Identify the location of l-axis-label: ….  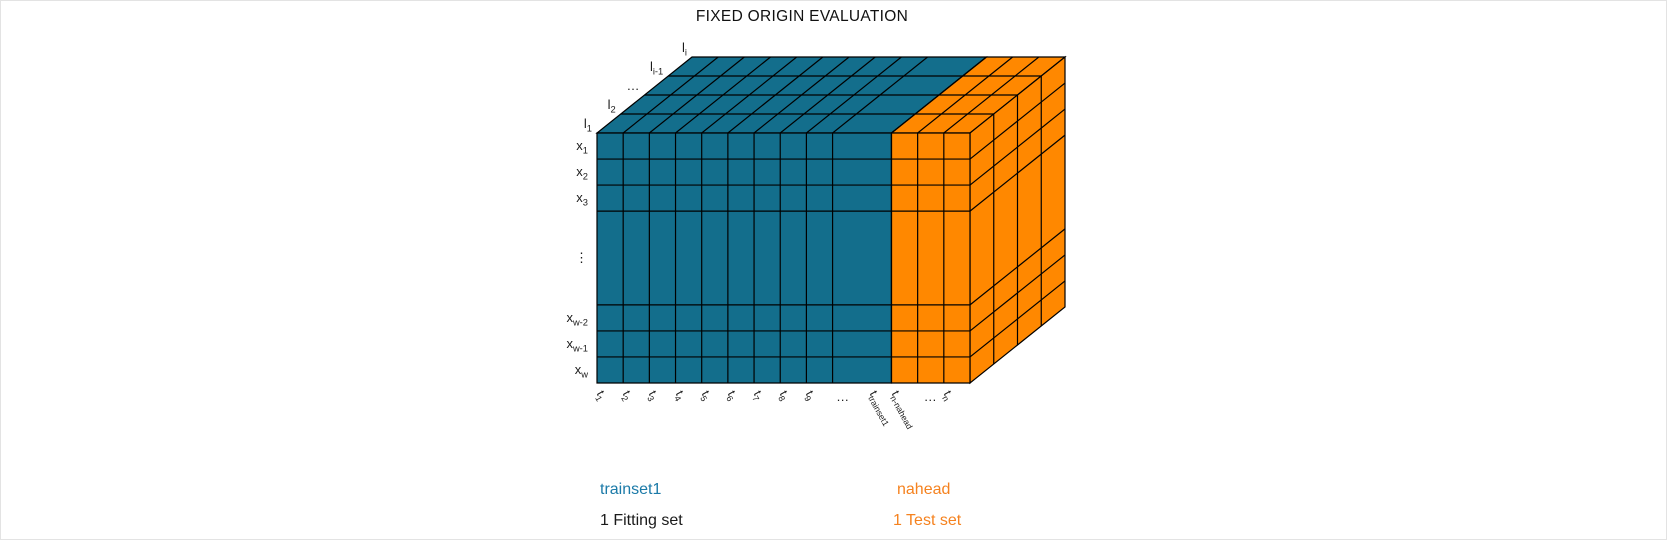
(633, 85).